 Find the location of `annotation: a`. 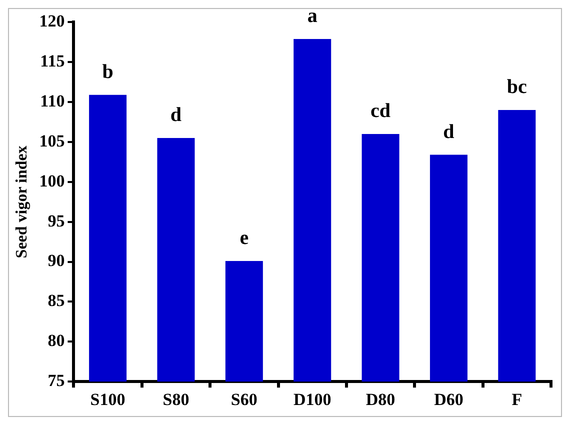

annotation: a is located at coordinates (312, 16).